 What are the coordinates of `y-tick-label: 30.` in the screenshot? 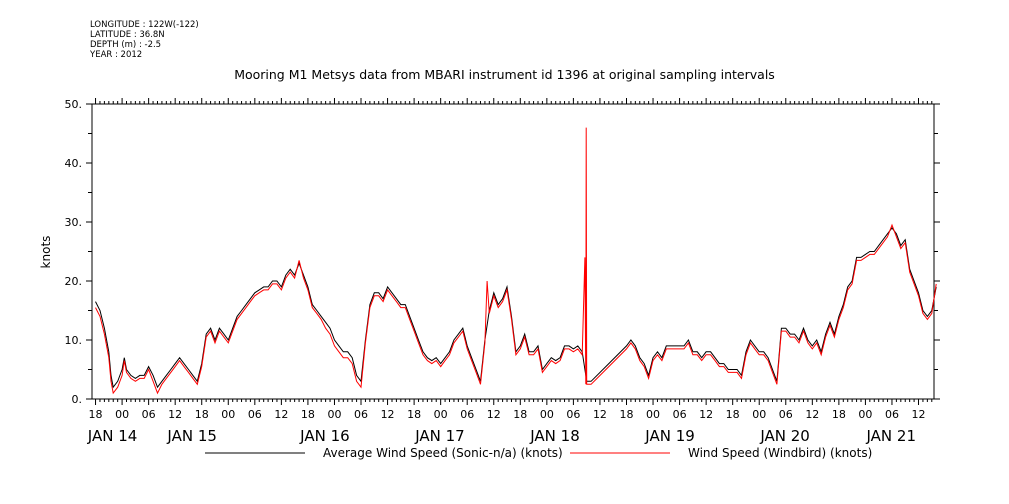 It's located at (74, 222).